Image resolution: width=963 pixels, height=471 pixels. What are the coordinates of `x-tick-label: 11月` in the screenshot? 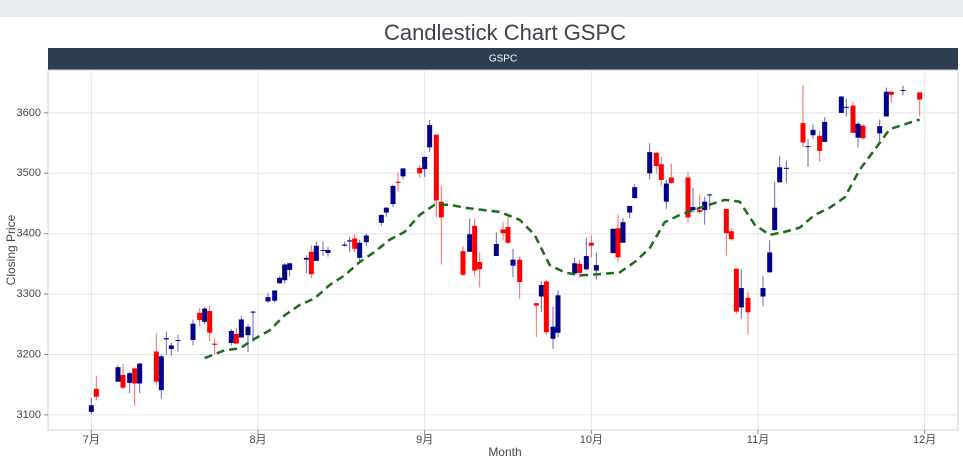 It's located at (758, 440).